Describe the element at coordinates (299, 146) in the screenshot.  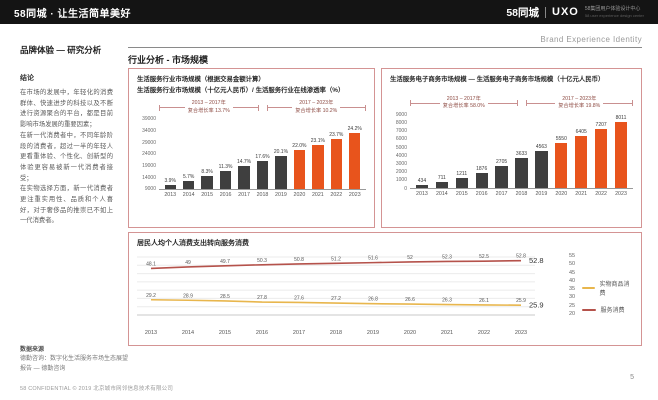
I see `bar-value-label: 22.0%` at that location.